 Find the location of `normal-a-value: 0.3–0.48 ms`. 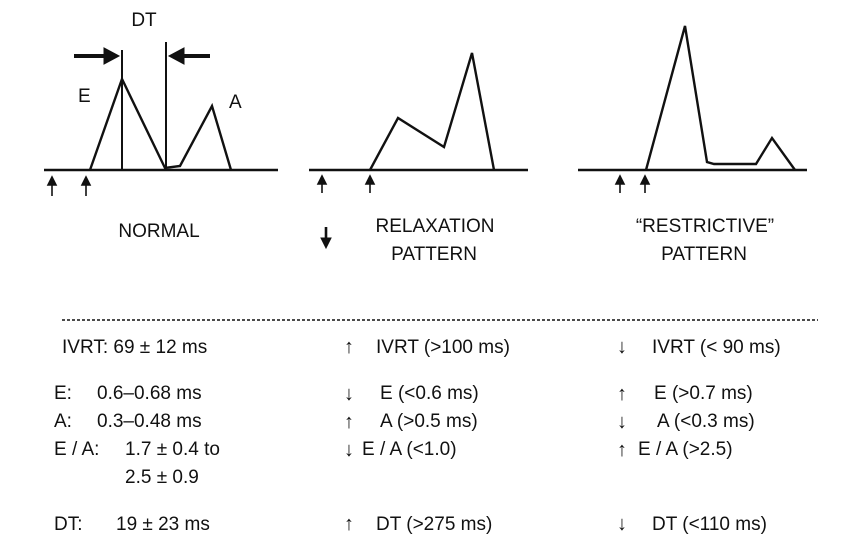

normal-a-value: 0.3–0.48 ms is located at coordinates (149, 421).